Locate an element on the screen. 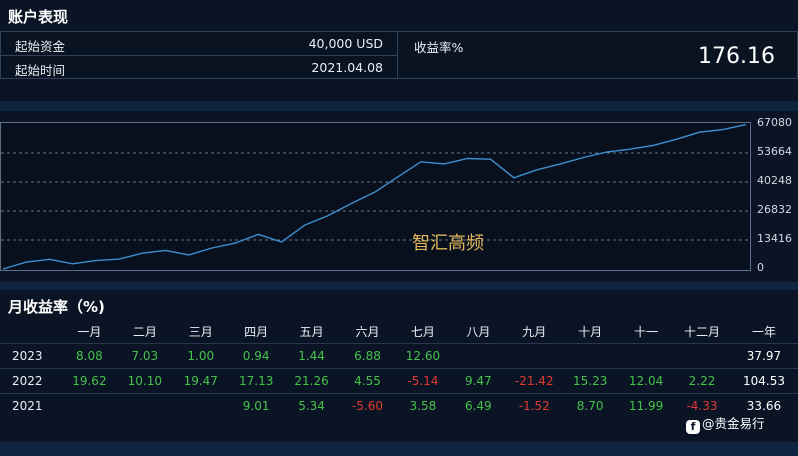  section-divider-bottom is located at coordinates (399, 449).